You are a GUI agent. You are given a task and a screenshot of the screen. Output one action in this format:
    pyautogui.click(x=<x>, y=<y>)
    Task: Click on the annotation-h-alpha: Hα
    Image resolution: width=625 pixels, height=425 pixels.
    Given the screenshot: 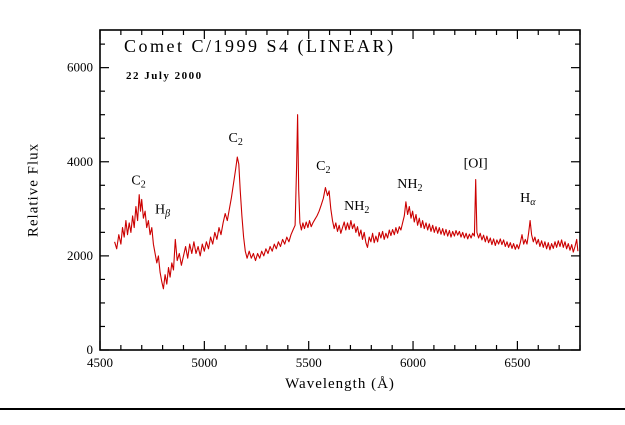 What is the action you would take?
    pyautogui.click(x=528, y=199)
    